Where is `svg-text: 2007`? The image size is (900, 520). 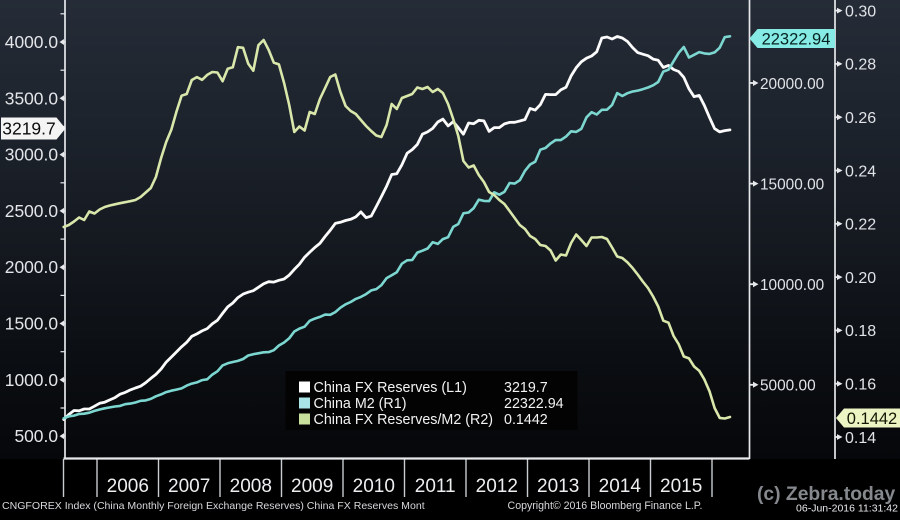
svg-text: 2007 is located at coordinates (189, 486).